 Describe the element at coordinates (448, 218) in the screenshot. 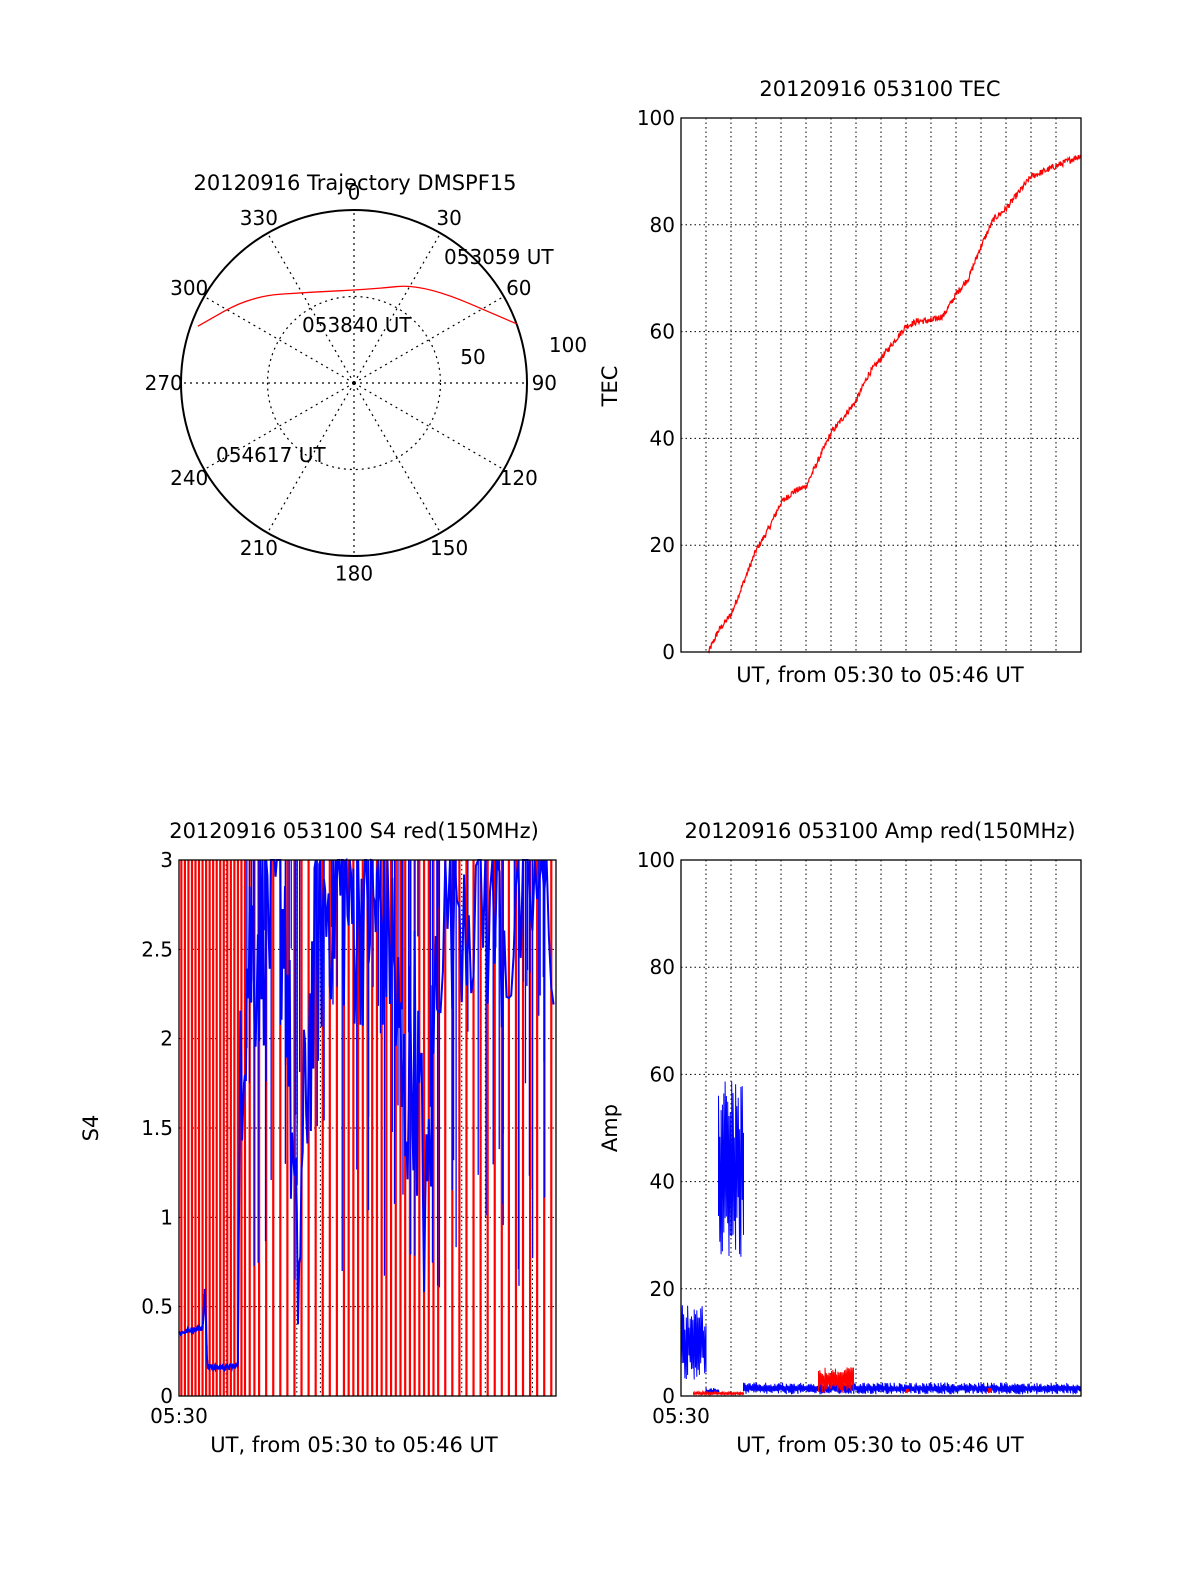

I see `azimuth-label: 30` at that location.